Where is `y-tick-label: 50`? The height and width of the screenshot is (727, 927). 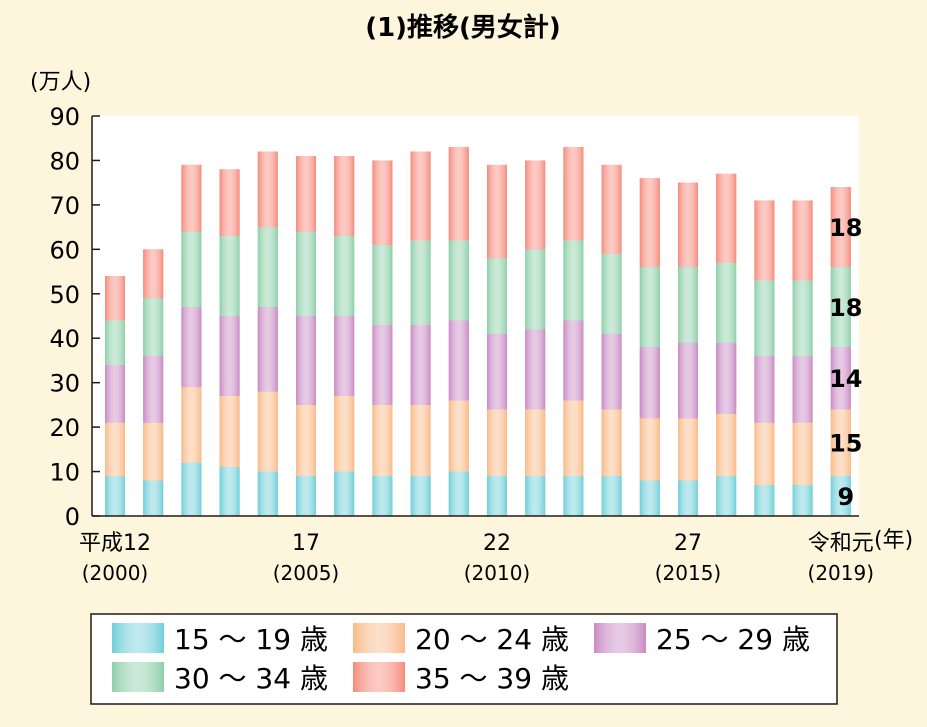
y-tick-label: 50 is located at coordinates (64, 295).